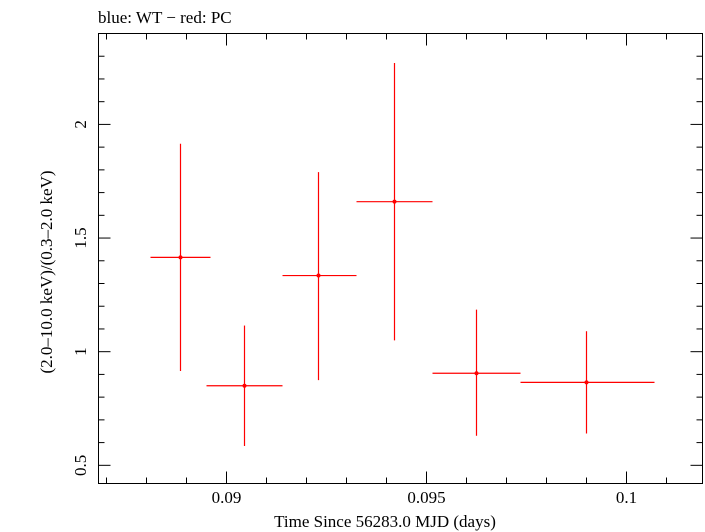 This screenshot has width=705, height=532. I want to click on x-tick-label: 0.1, so click(626, 497).